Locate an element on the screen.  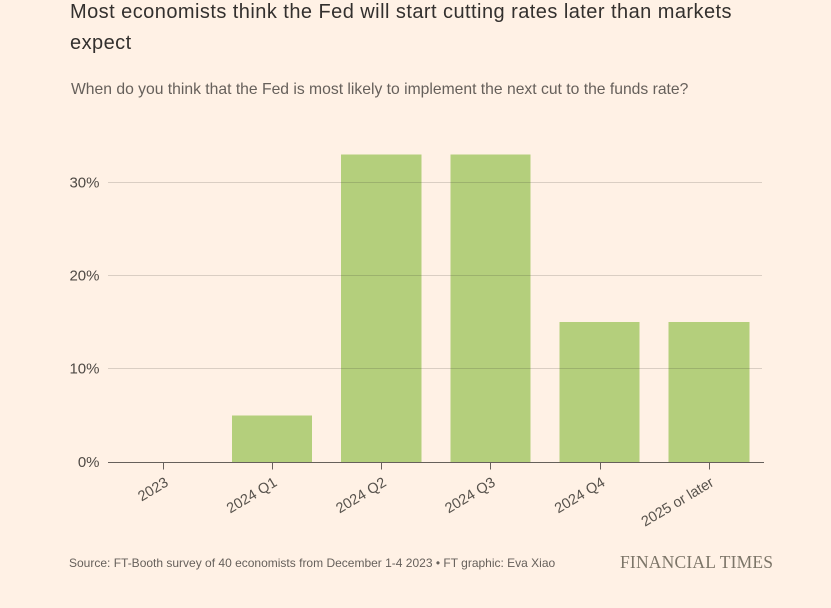
svg-text: 20% is located at coordinates (84, 276).